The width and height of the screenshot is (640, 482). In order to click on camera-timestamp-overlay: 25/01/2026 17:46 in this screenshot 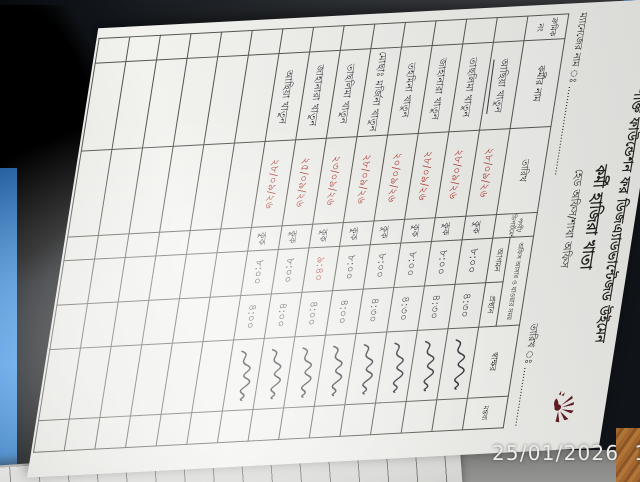, I will do `click(566, 453)`.